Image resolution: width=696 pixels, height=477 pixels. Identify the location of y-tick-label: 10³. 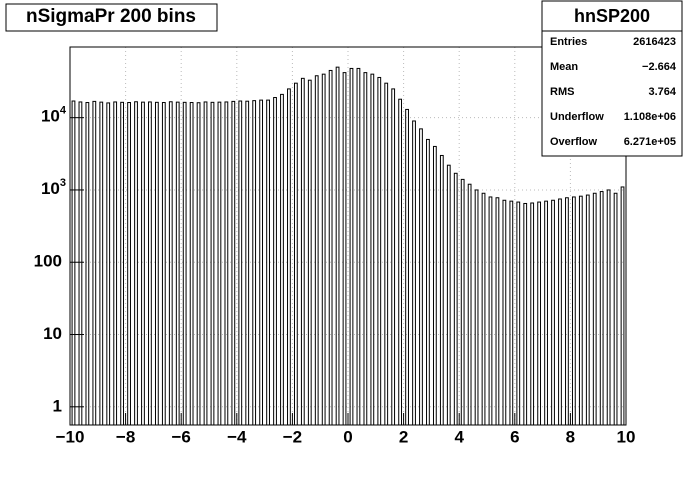
(53, 188).